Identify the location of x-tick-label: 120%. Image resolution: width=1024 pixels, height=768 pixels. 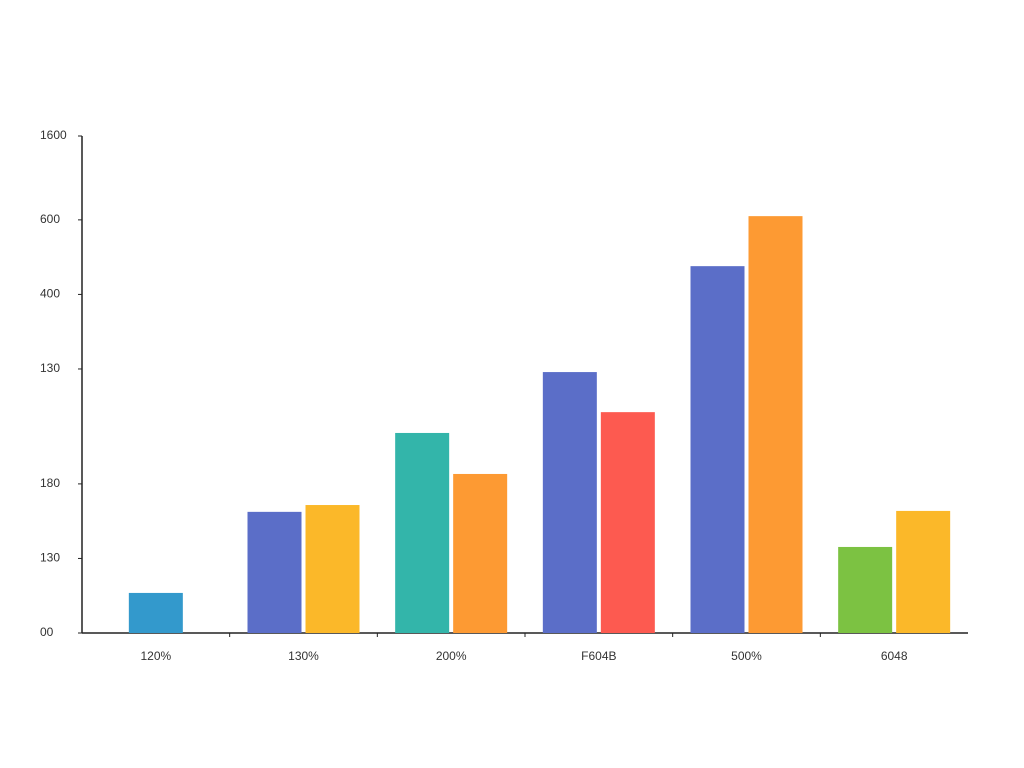
(155, 656).